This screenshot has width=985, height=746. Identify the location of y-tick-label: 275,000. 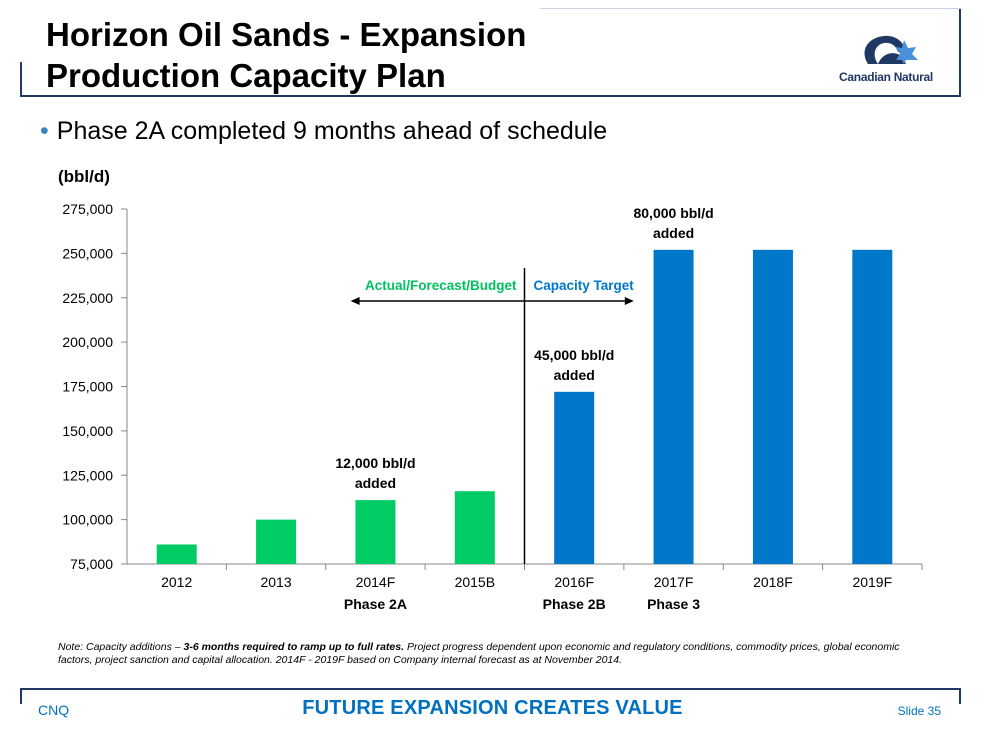
(87, 209).